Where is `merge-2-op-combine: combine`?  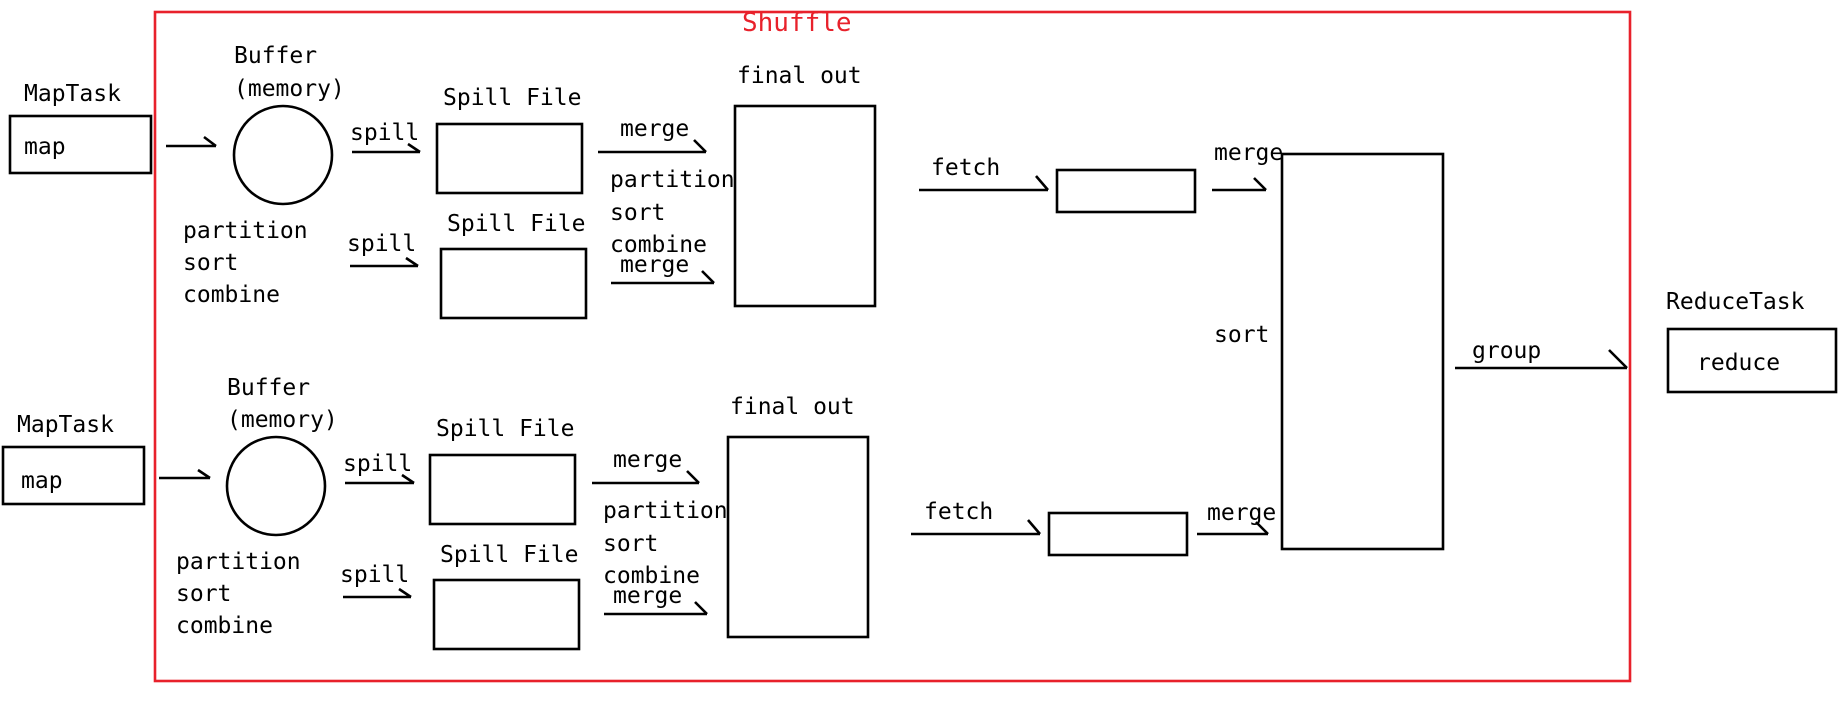
merge-2-op-combine: combine is located at coordinates (651, 576).